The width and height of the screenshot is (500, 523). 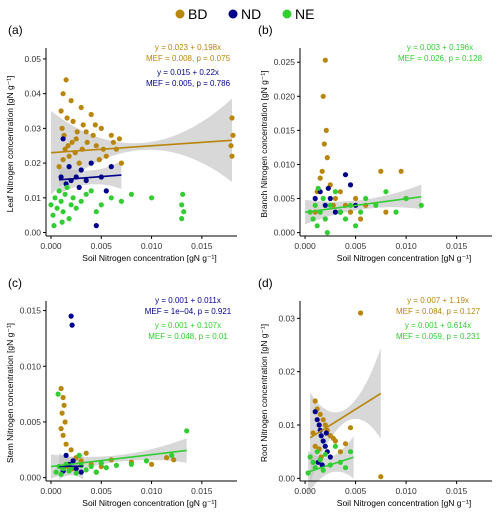 I want to click on fit-statistics: MEF = 0.048, p = 0.01, so click(x=188, y=336).